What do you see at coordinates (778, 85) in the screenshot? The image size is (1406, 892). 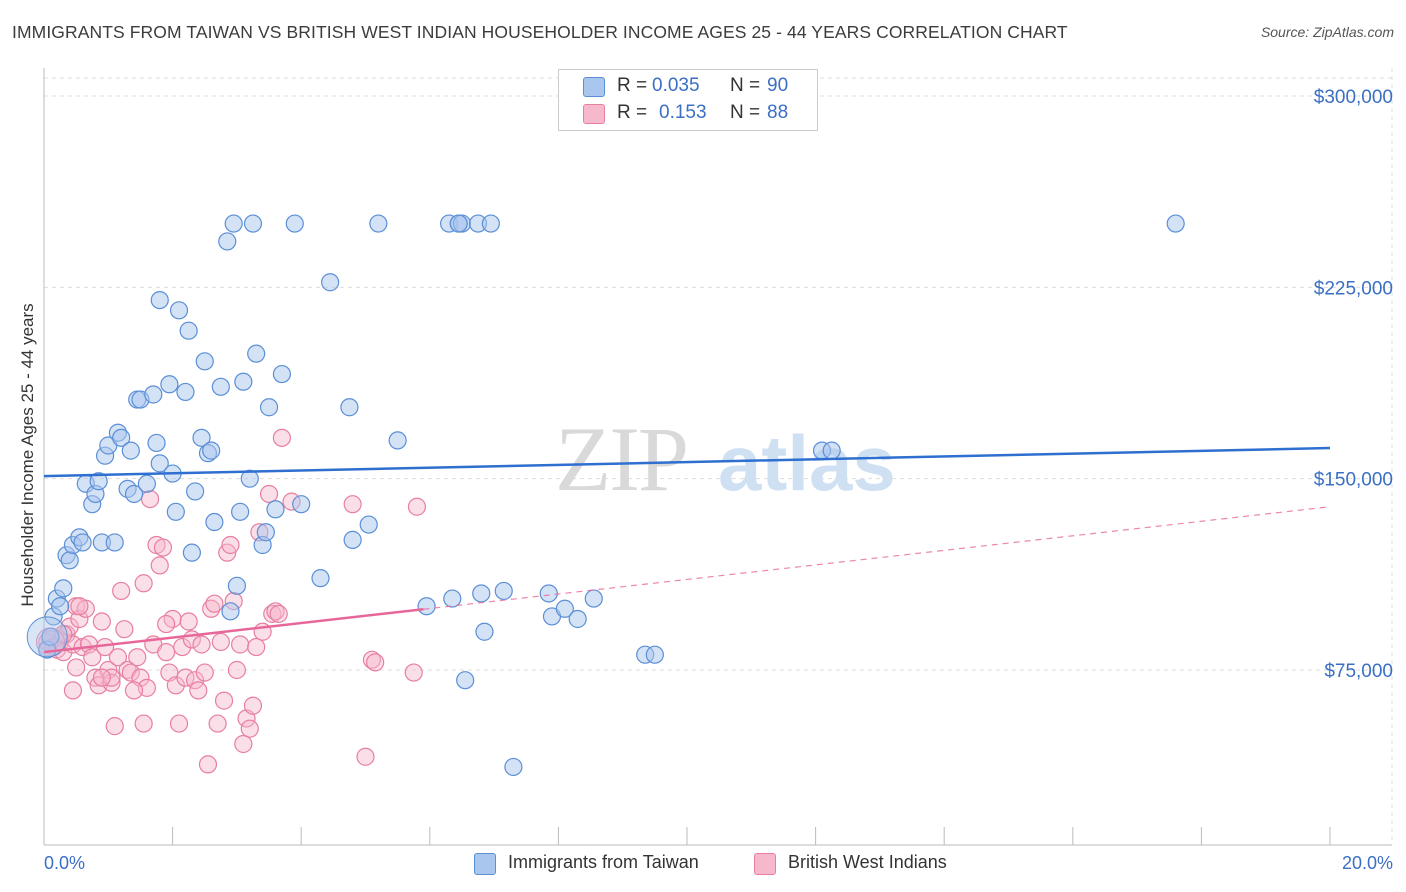 I see `legend-n-value-taiwan: 90` at bounding box center [778, 85].